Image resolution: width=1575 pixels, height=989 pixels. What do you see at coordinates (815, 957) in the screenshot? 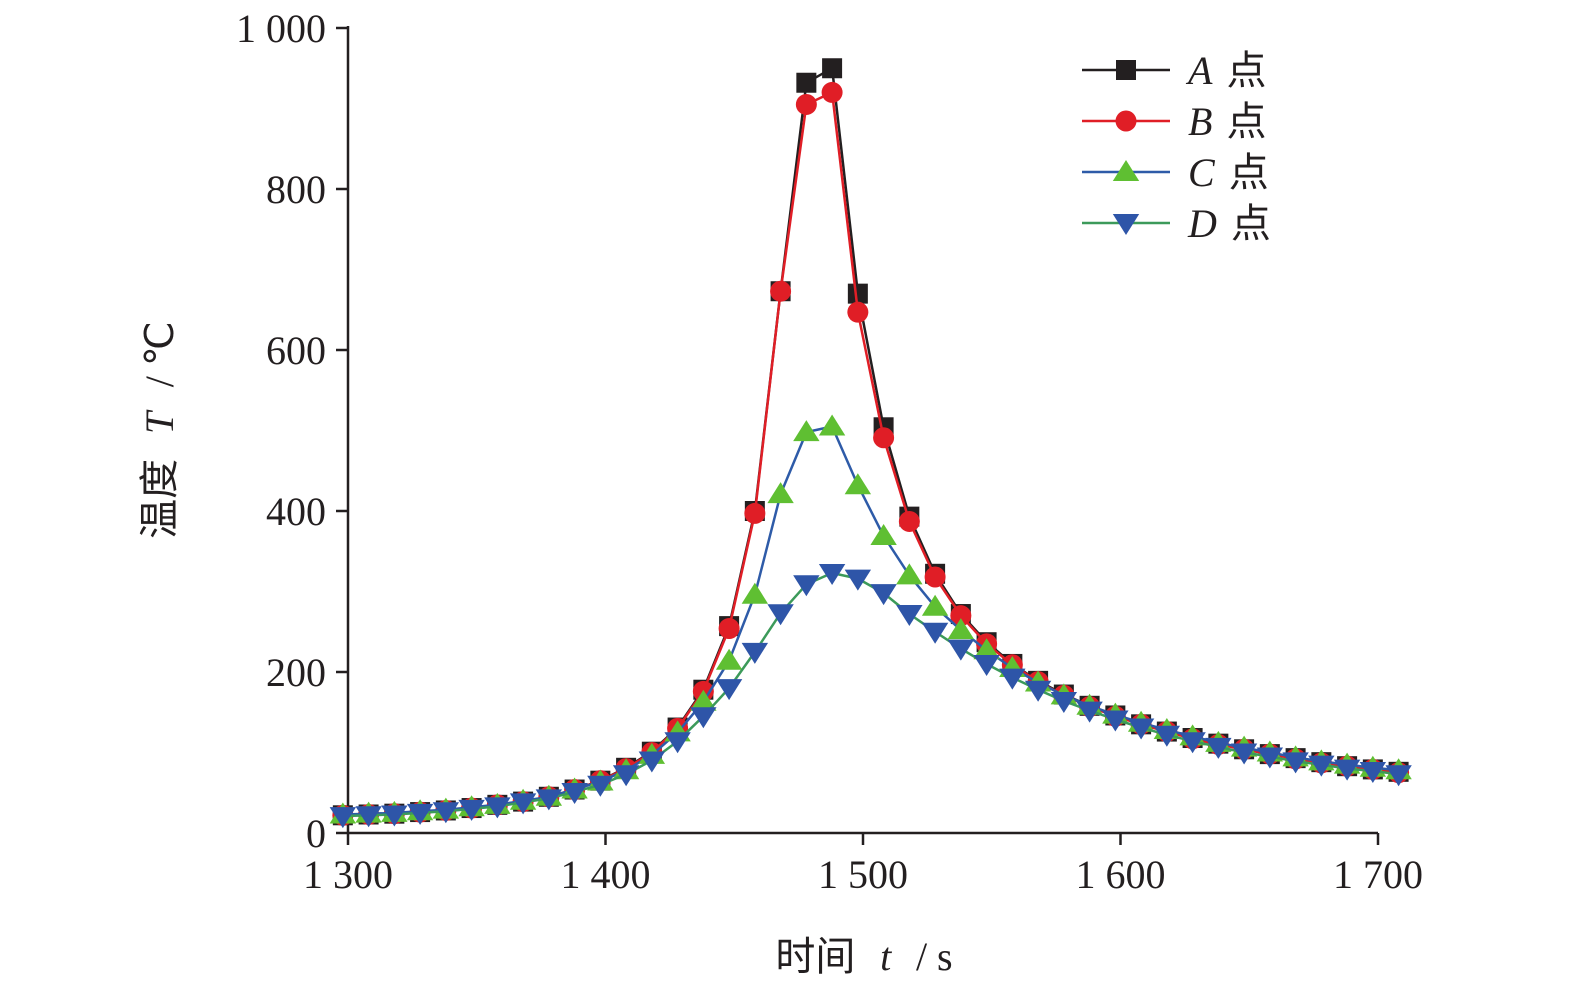
I see `x-axis-title-prefix: 时间` at bounding box center [815, 957].